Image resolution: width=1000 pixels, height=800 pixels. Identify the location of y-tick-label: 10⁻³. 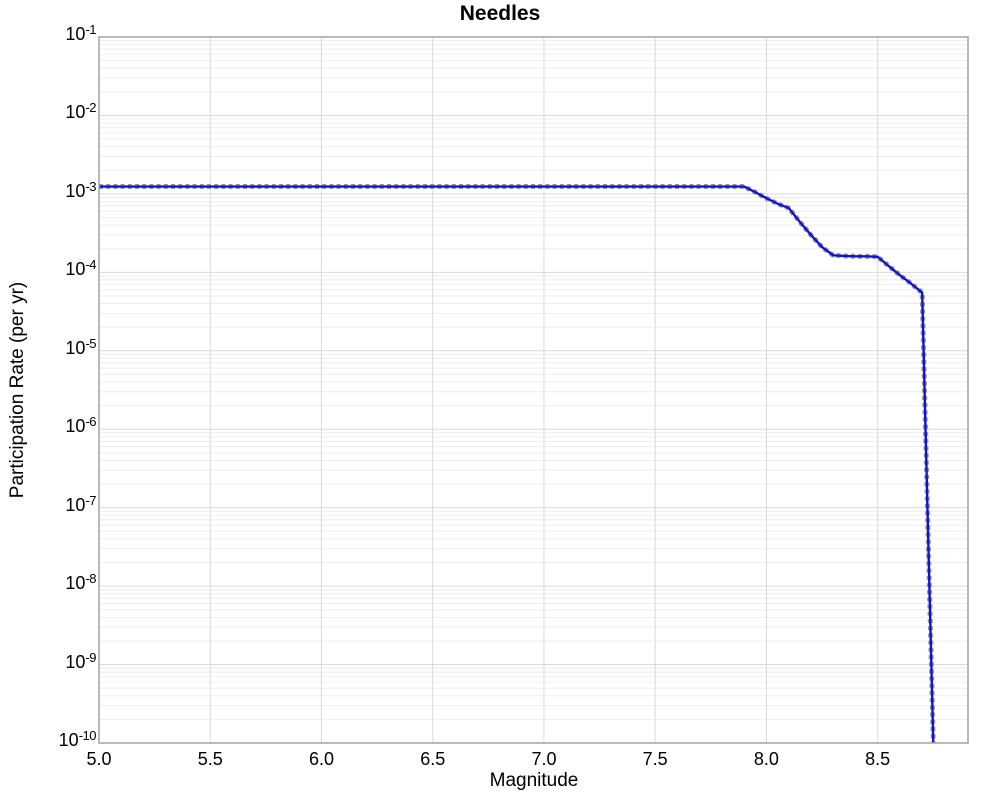
(80, 189).